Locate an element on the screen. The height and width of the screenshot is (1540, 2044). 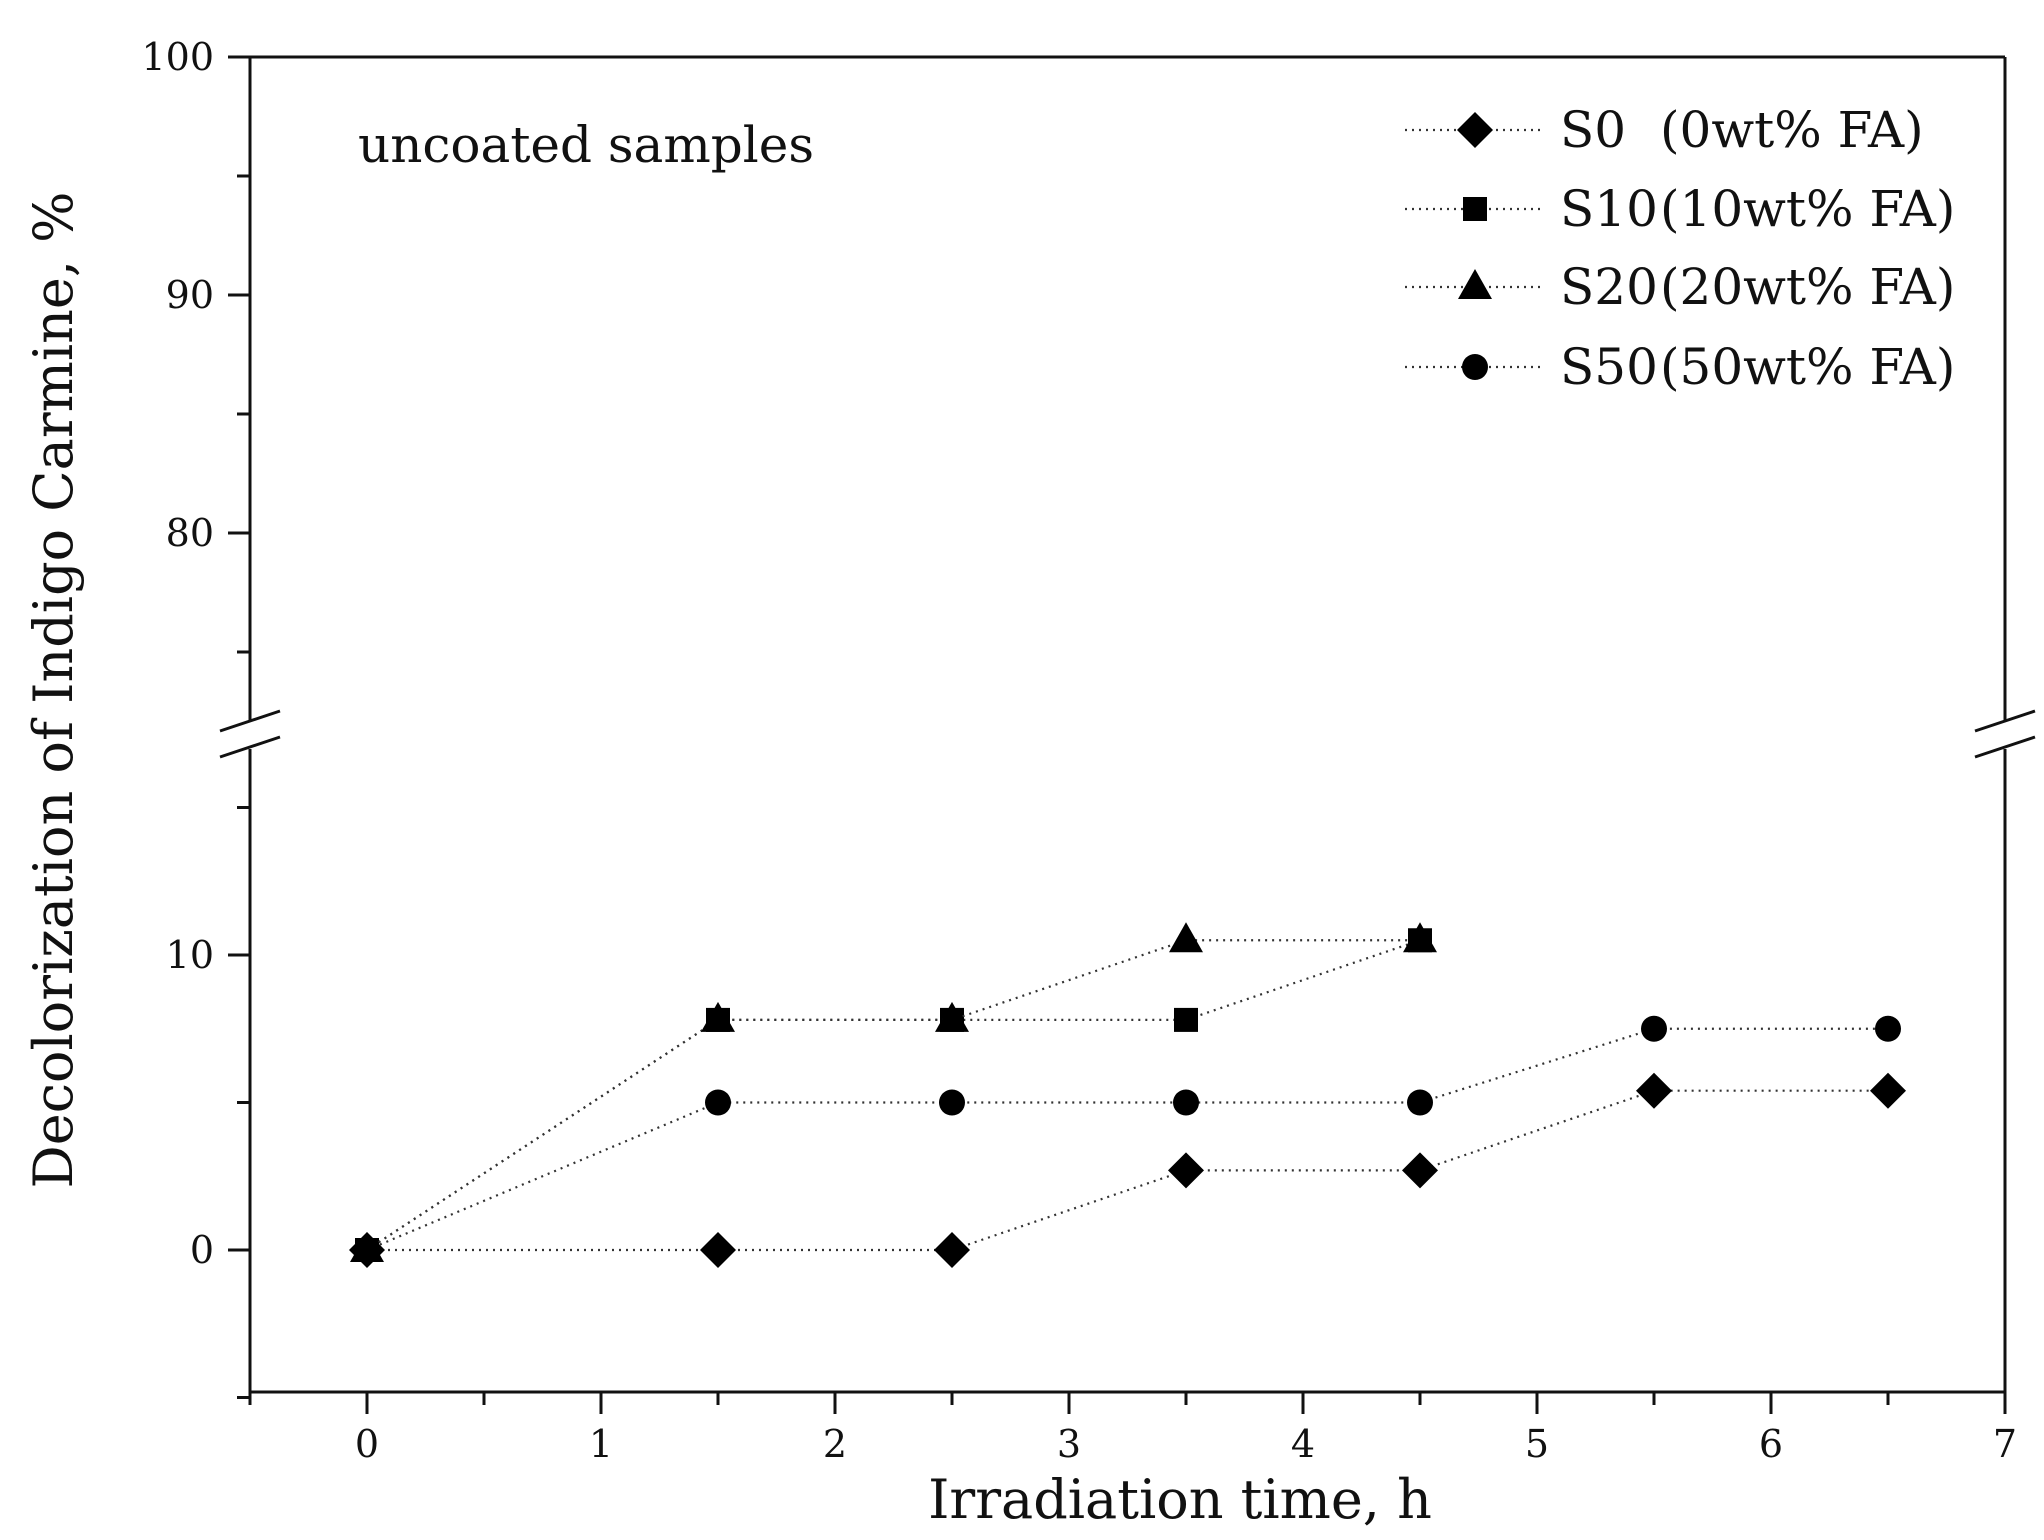
x-tick-label: 5 is located at coordinates (1537, 1444).